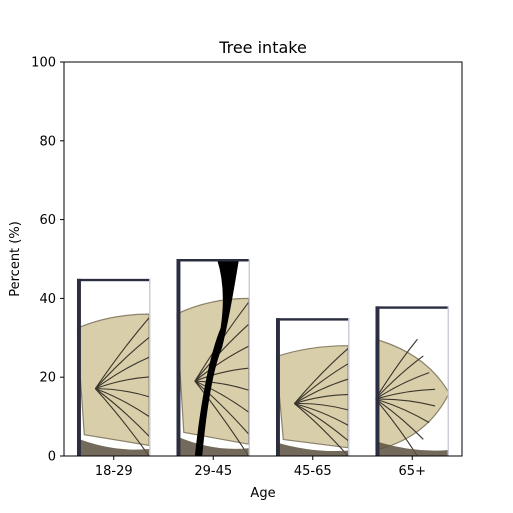 The height and width of the screenshot is (513, 513). I want to click on y-axis-title: Percent (%), so click(15, 259).